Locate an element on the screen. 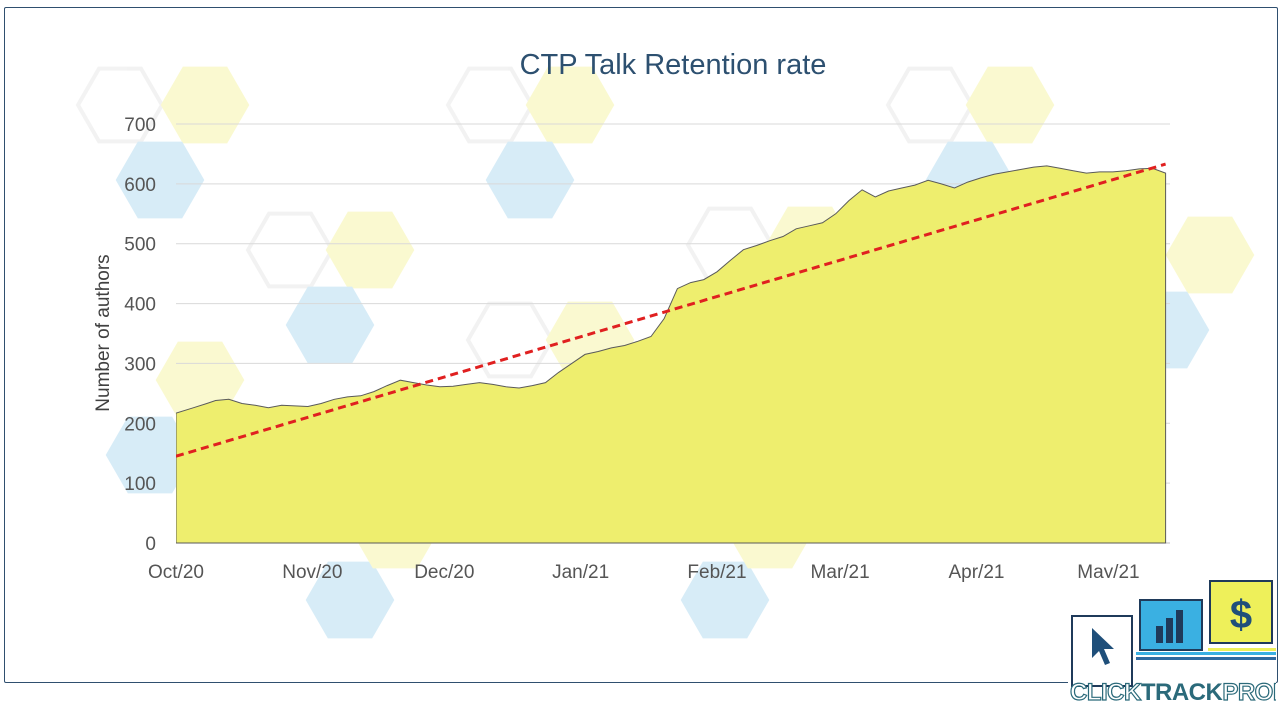 This screenshot has width=1280, height=705. x-tick-label: Oct/20 is located at coordinates (176, 572).